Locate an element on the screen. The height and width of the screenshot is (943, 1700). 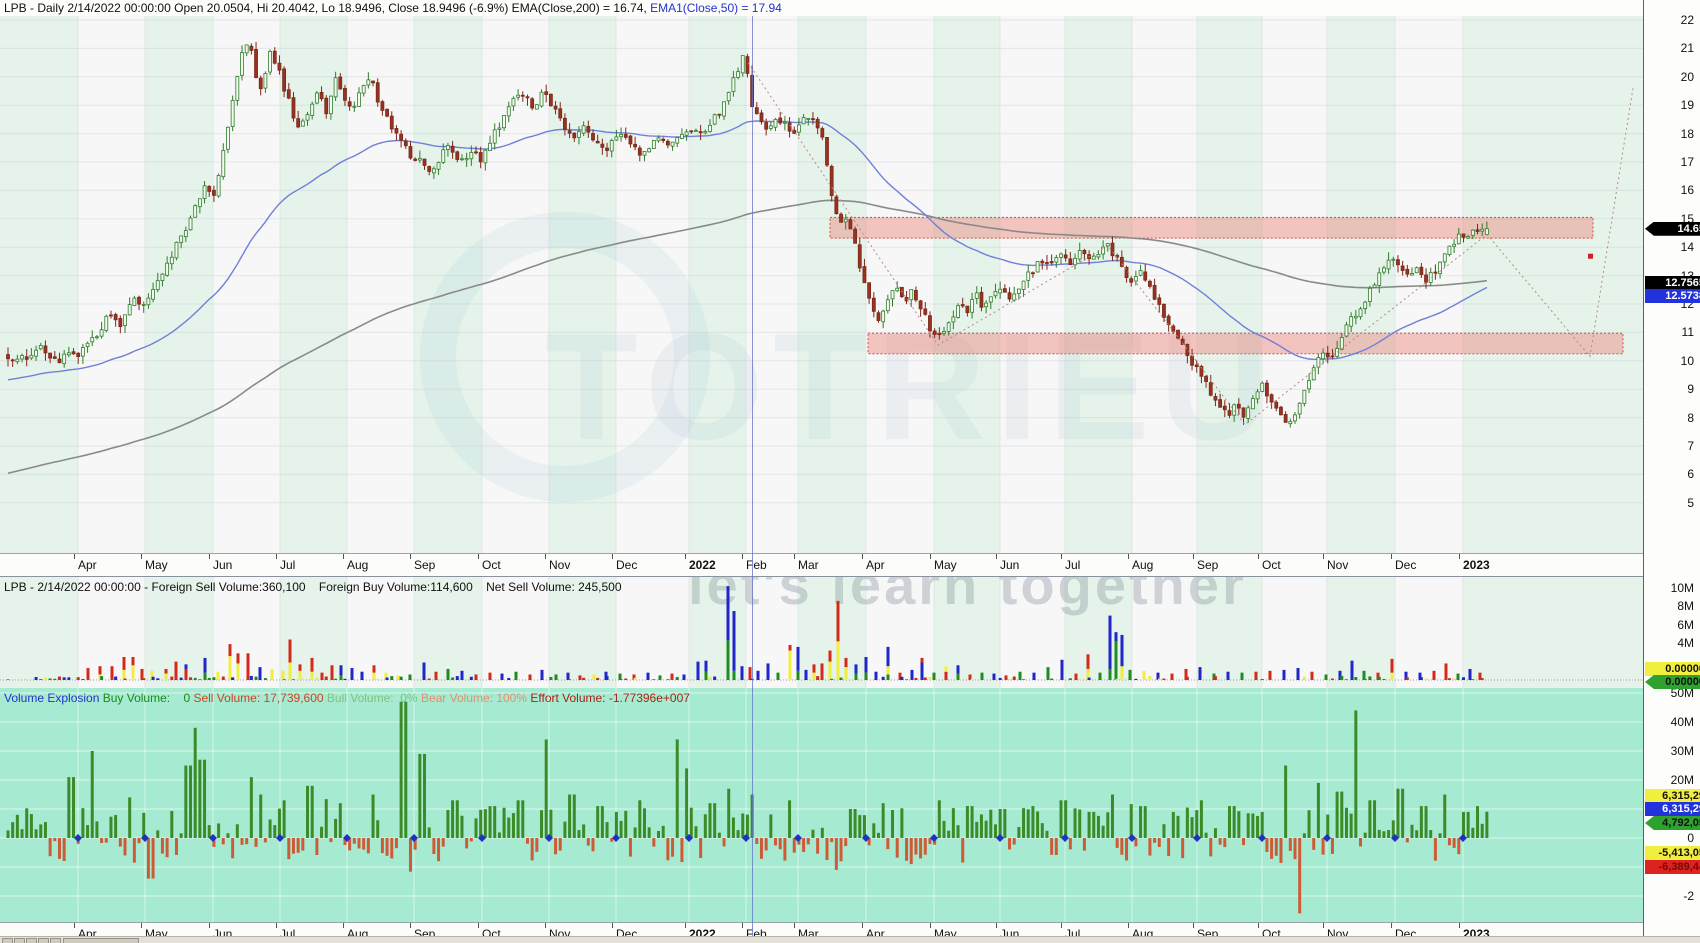
x-axis-label: Dec is located at coordinates (627, 565).